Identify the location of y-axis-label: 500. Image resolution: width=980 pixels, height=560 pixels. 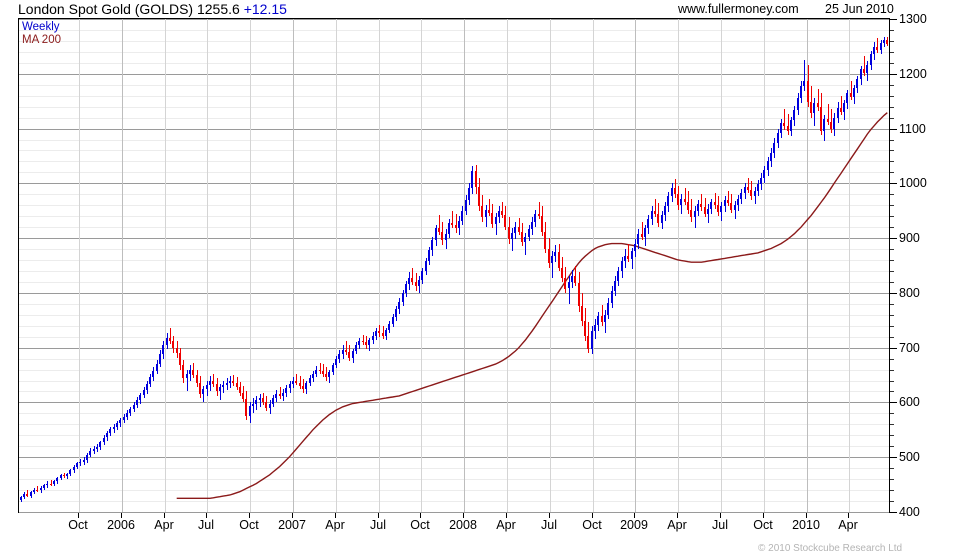
(909, 457).